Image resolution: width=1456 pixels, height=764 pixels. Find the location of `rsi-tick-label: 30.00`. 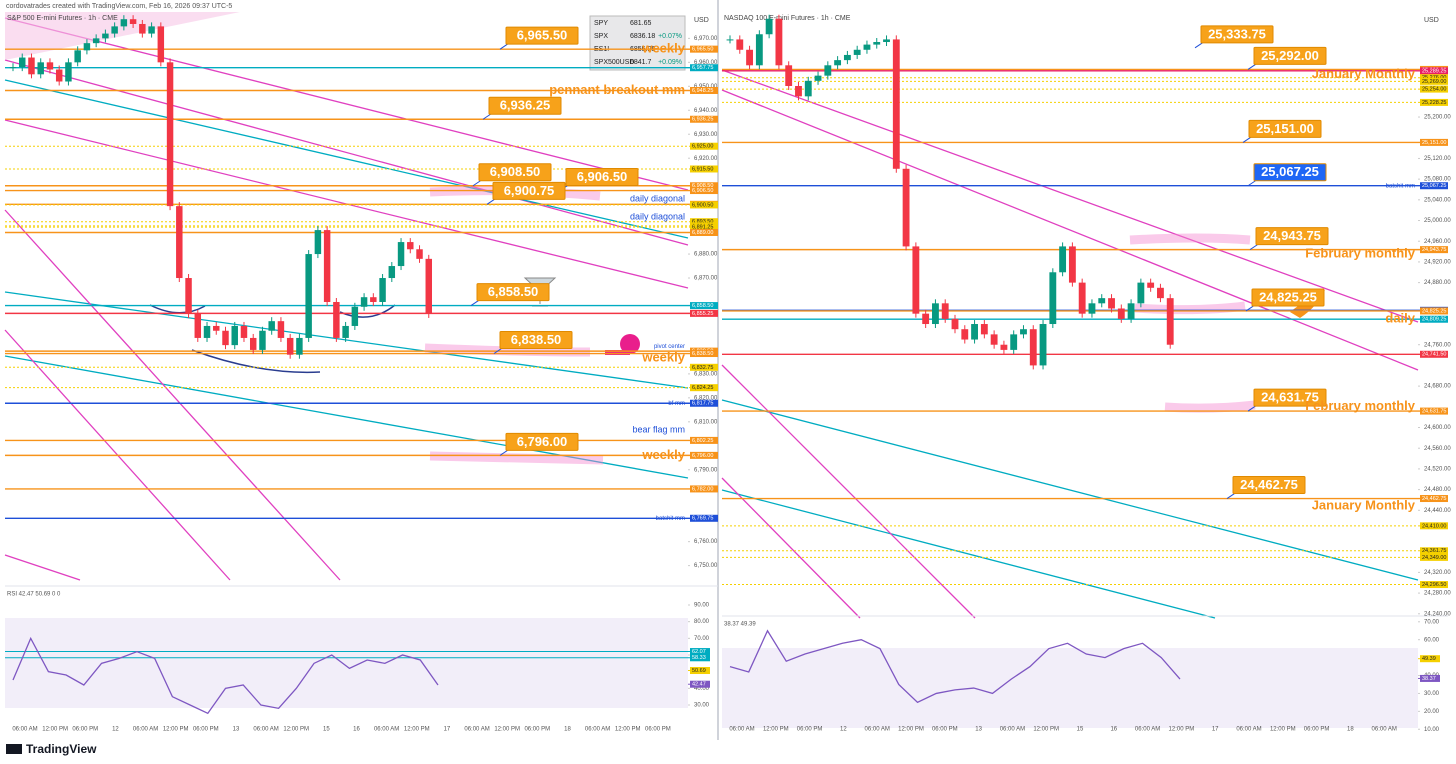

rsi-tick-label: 30.00 is located at coordinates (702, 706).